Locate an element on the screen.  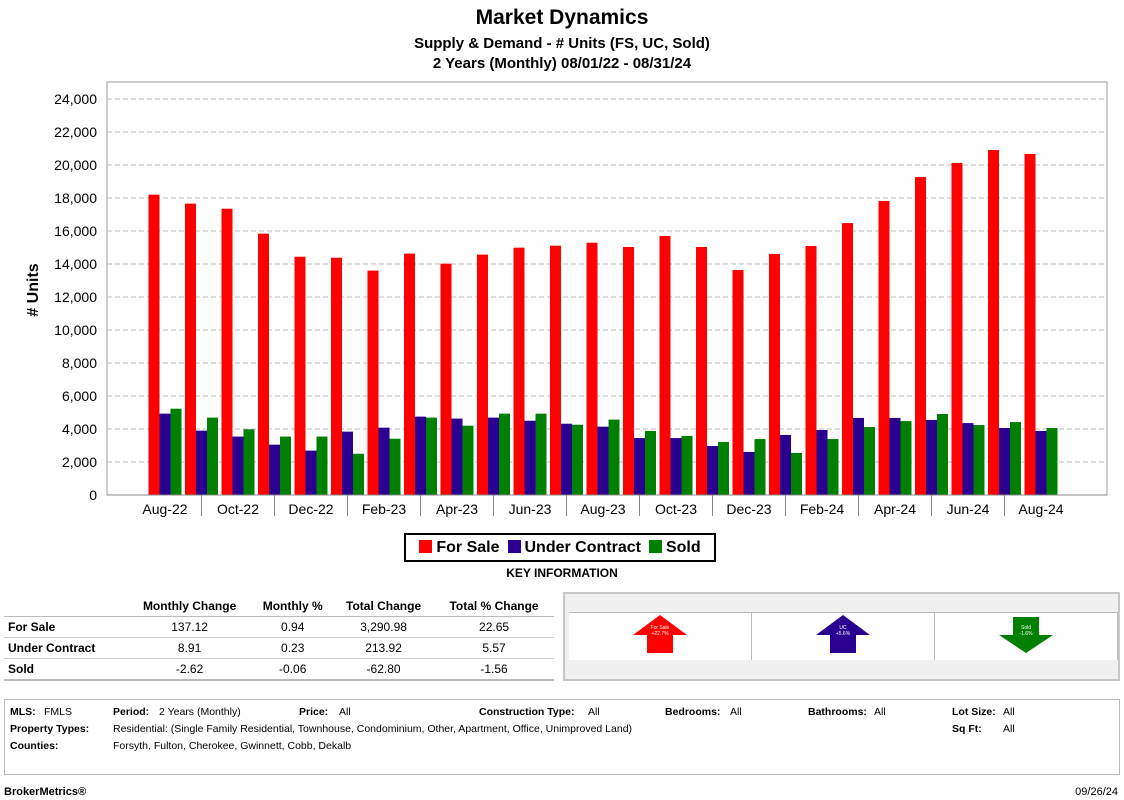
table-row: Sold -2.62 -0.06 -62.80 -1.56 is located at coordinates (279, 669).